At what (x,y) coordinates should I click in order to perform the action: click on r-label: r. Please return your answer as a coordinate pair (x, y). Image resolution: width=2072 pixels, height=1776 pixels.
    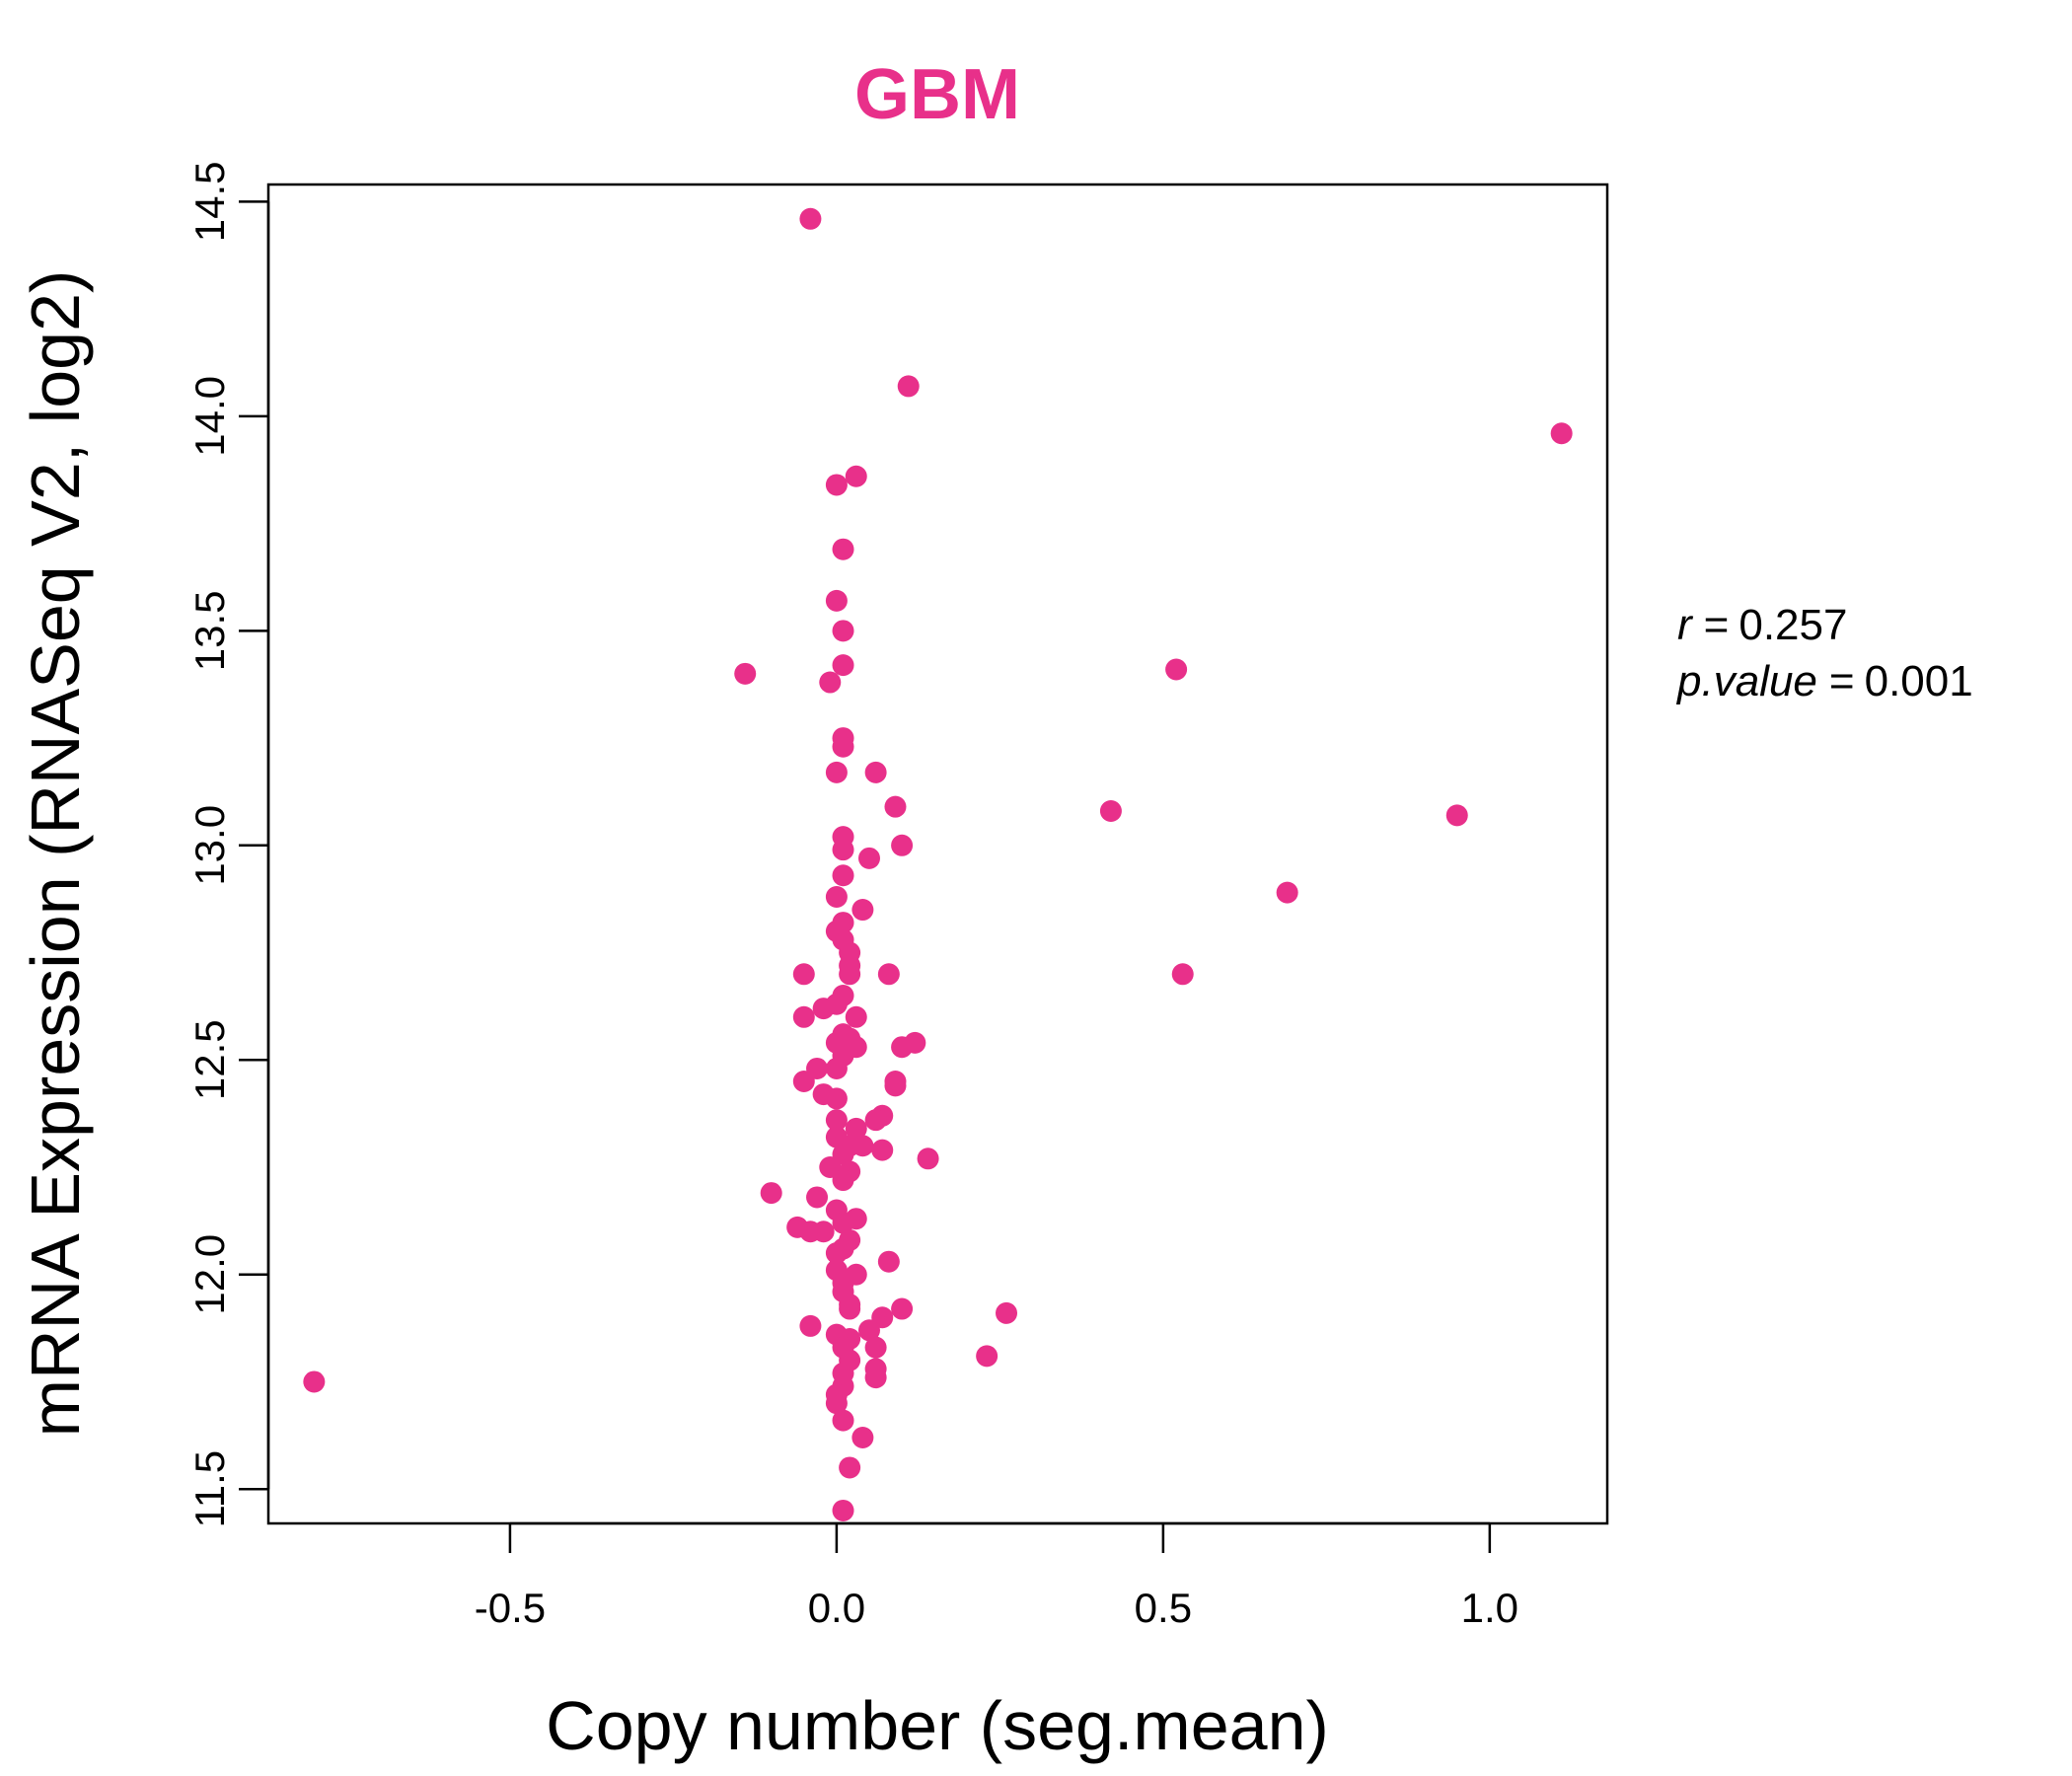
    Looking at the image, I should click on (1685, 625).